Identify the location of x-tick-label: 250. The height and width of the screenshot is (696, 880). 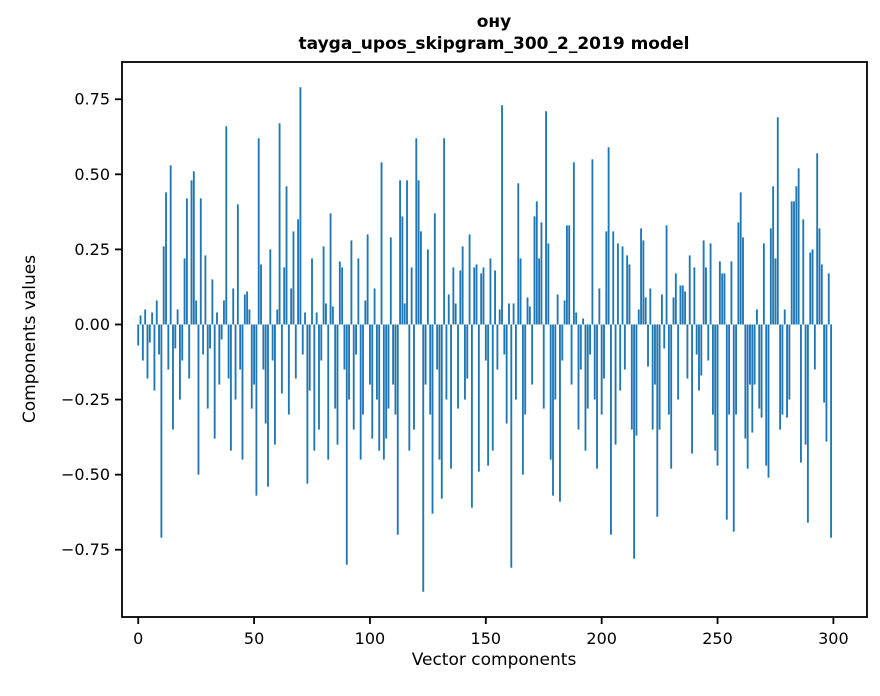
(717, 638).